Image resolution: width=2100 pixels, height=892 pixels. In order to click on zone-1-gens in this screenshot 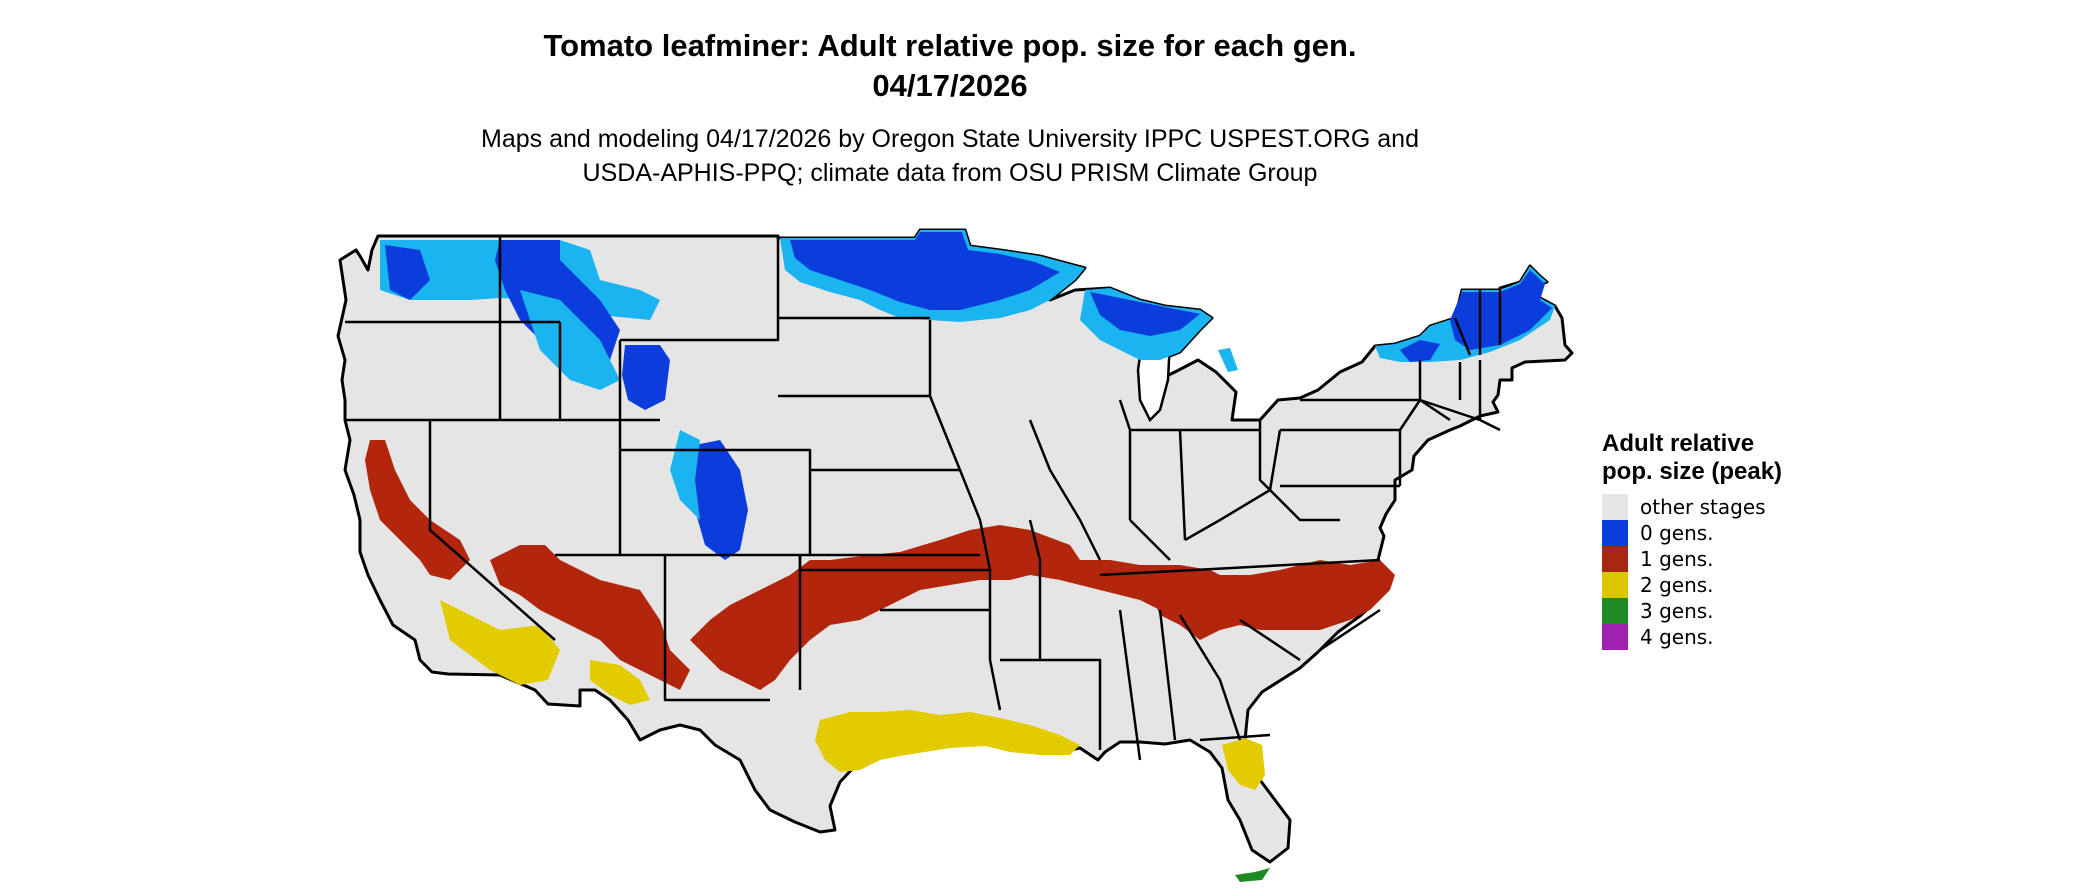, I will do `click(880, 565)`.